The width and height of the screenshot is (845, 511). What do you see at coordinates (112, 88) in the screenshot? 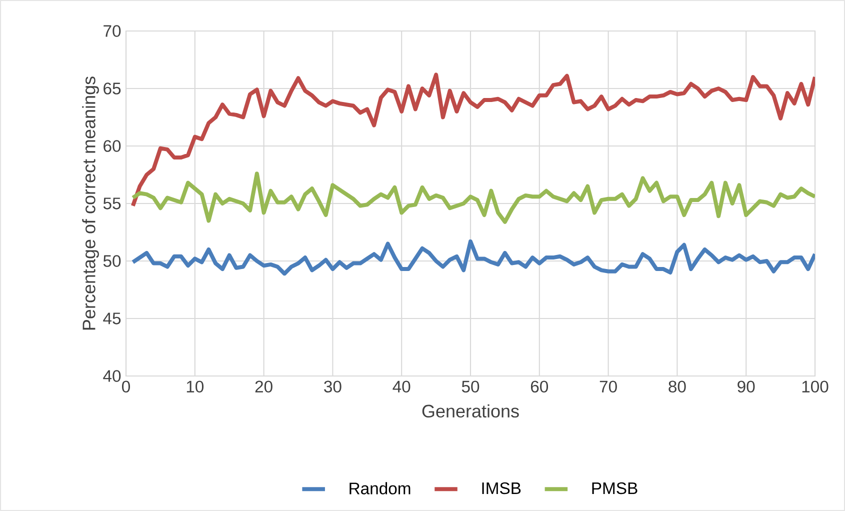
I see `y-tick-label: 65` at bounding box center [112, 88].